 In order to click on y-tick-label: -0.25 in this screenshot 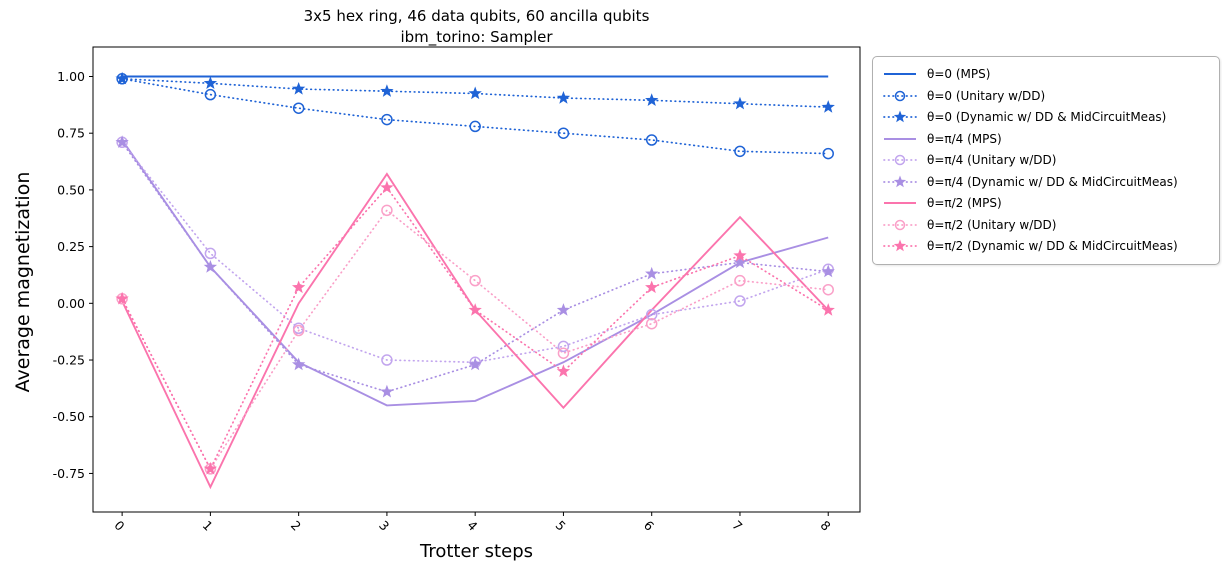, I will do `click(69, 360)`.